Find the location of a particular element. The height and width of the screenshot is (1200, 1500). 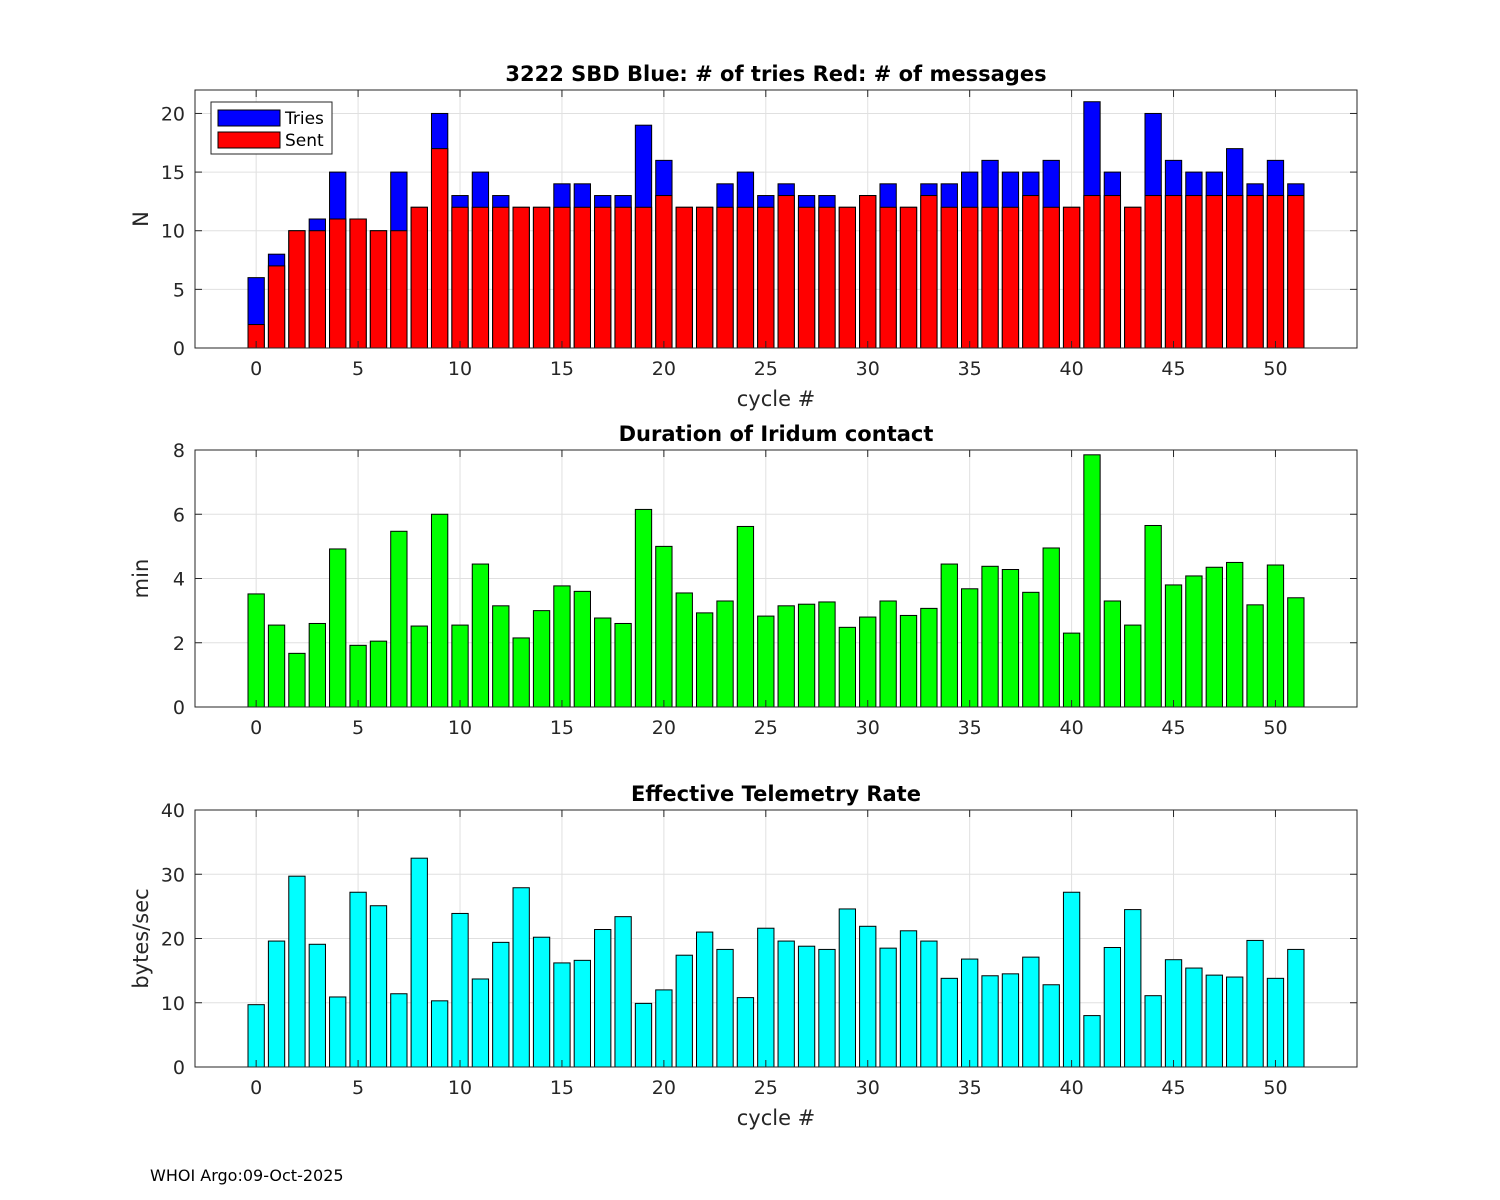

y-tick-label: 8 is located at coordinates (179, 451).